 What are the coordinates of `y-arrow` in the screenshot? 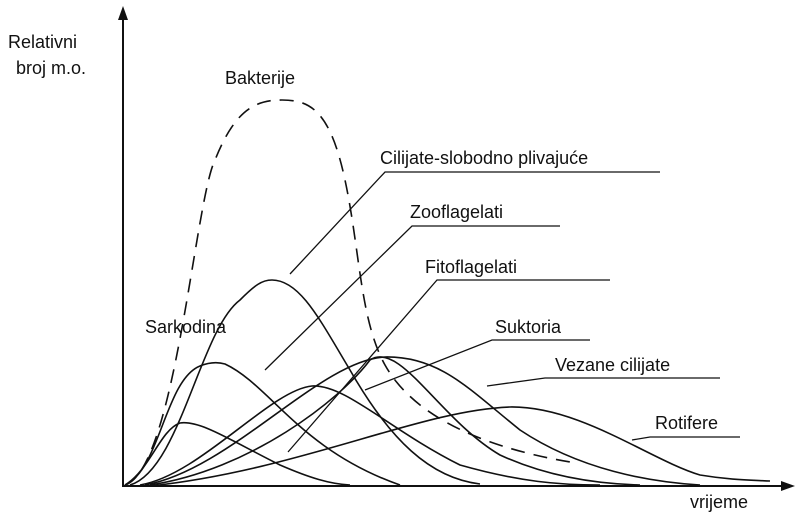 It's located at (123, 13).